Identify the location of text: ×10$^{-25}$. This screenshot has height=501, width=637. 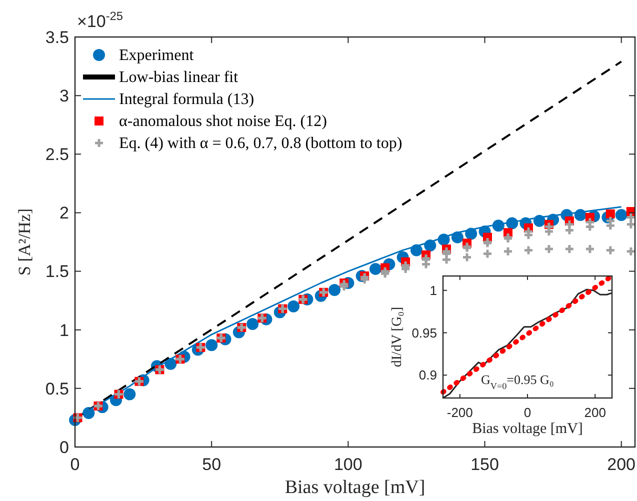
(100, 20).